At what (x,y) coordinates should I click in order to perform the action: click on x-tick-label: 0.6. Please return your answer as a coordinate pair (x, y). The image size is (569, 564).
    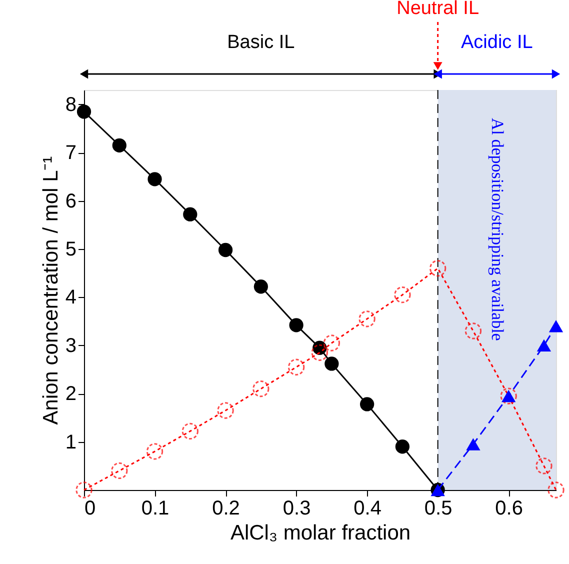
    Looking at the image, I should click on (509, 509).